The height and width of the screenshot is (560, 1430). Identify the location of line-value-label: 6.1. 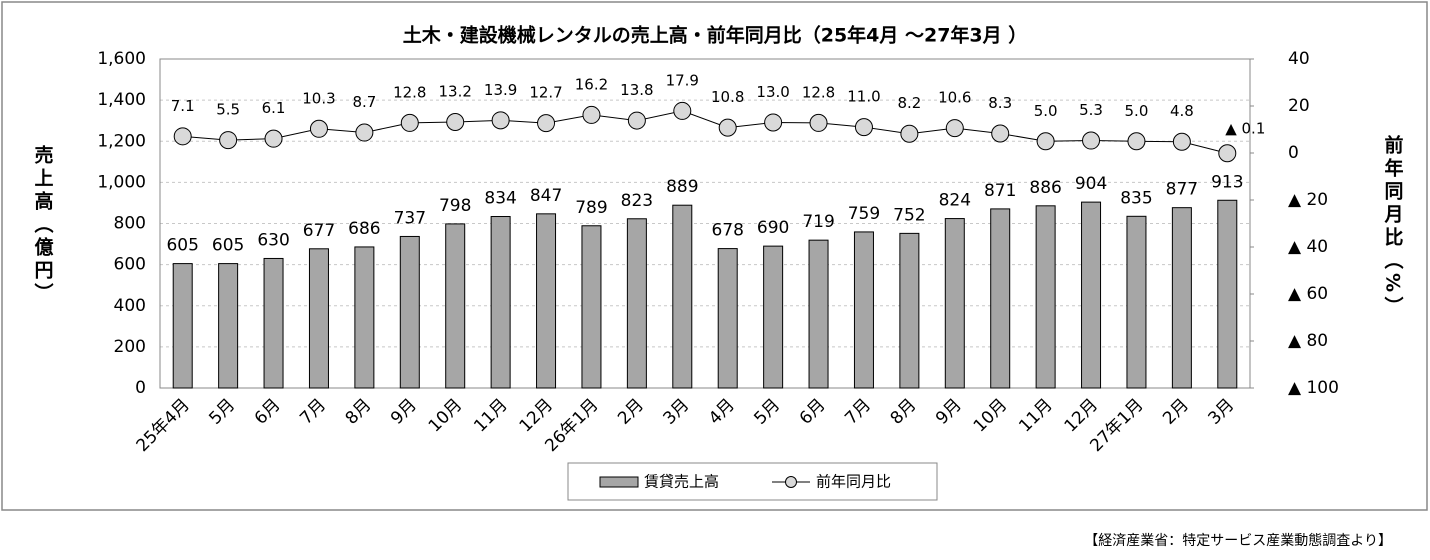
(274, 108).